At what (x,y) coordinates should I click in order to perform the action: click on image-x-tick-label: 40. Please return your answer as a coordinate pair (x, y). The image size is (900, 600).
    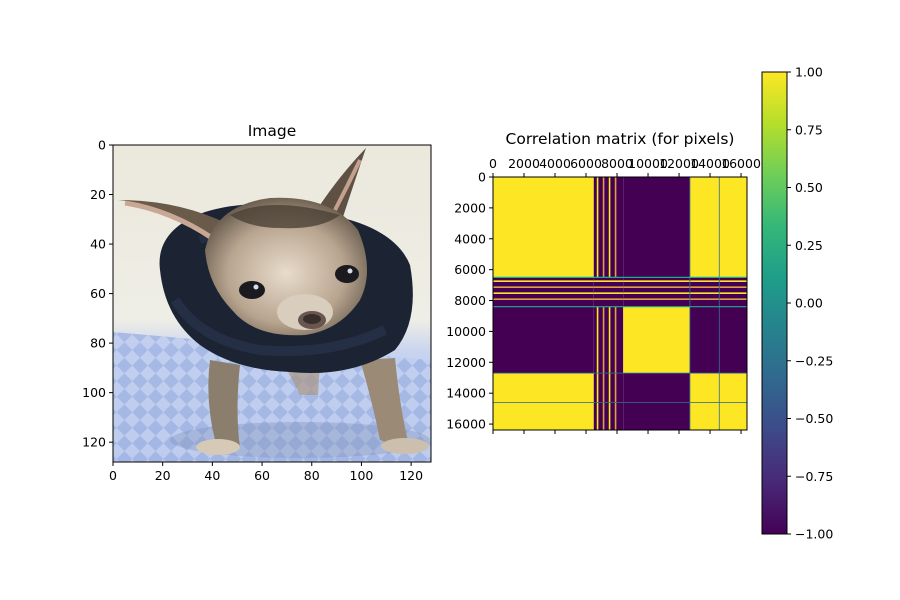
    Looking at the image, I should click on (212, 475).